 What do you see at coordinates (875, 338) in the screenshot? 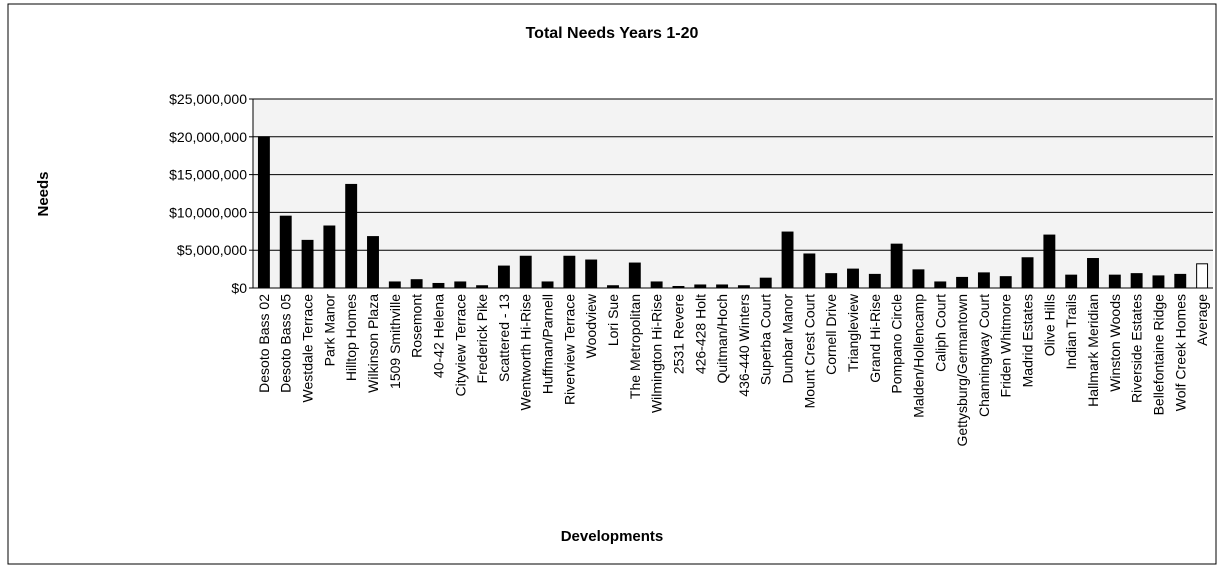
I see `x-tick-label: Grand Hi-Rise` at bounding box center [875, 338].